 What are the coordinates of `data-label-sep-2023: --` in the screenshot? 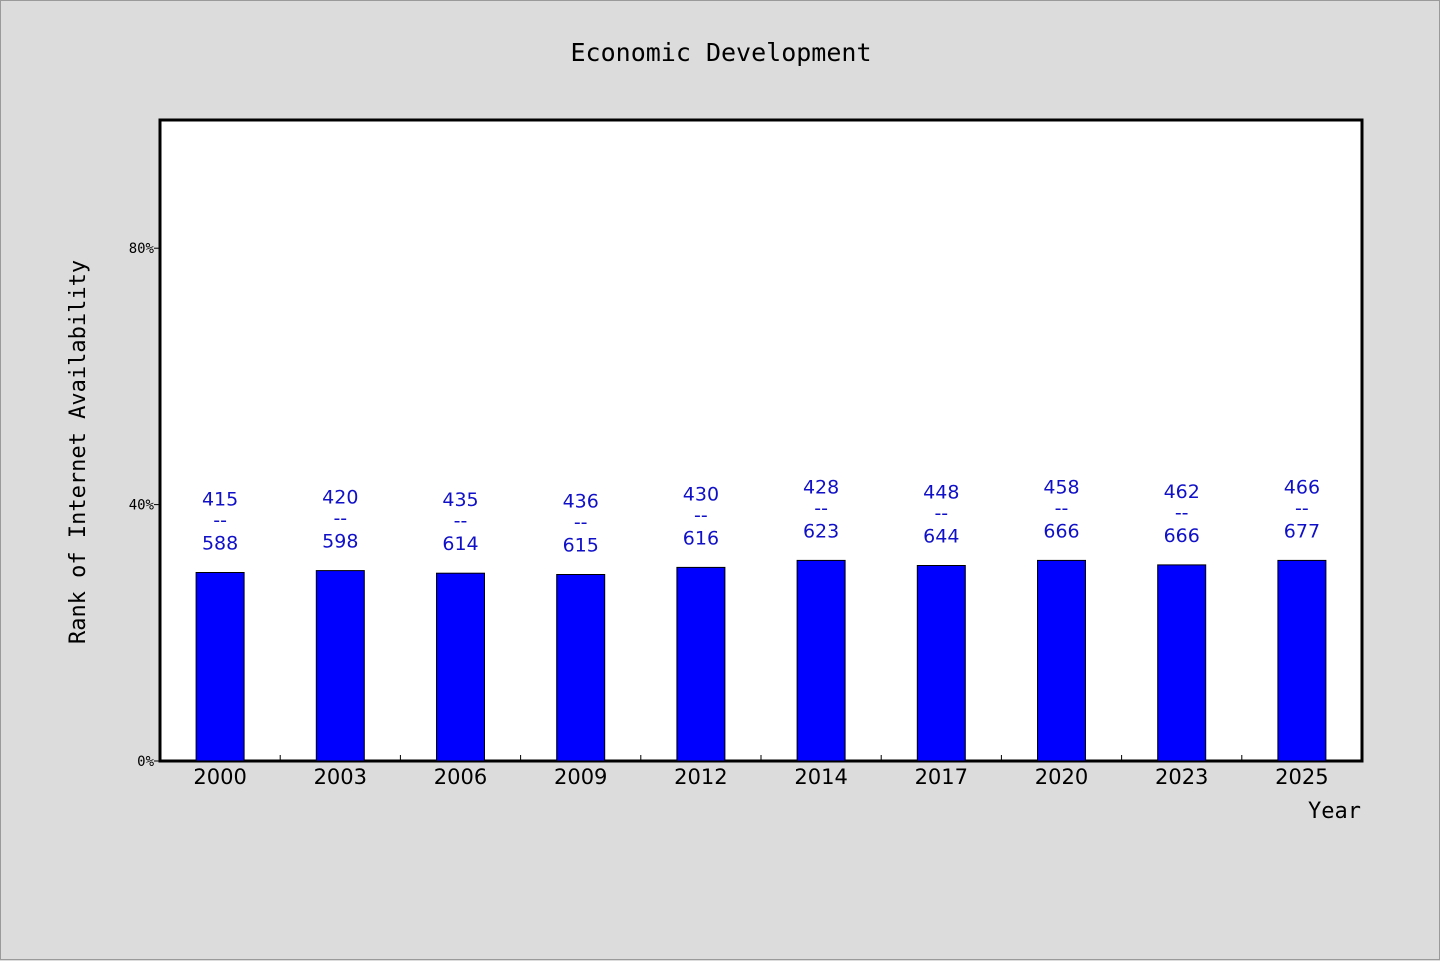 It's located at (1182, 513).